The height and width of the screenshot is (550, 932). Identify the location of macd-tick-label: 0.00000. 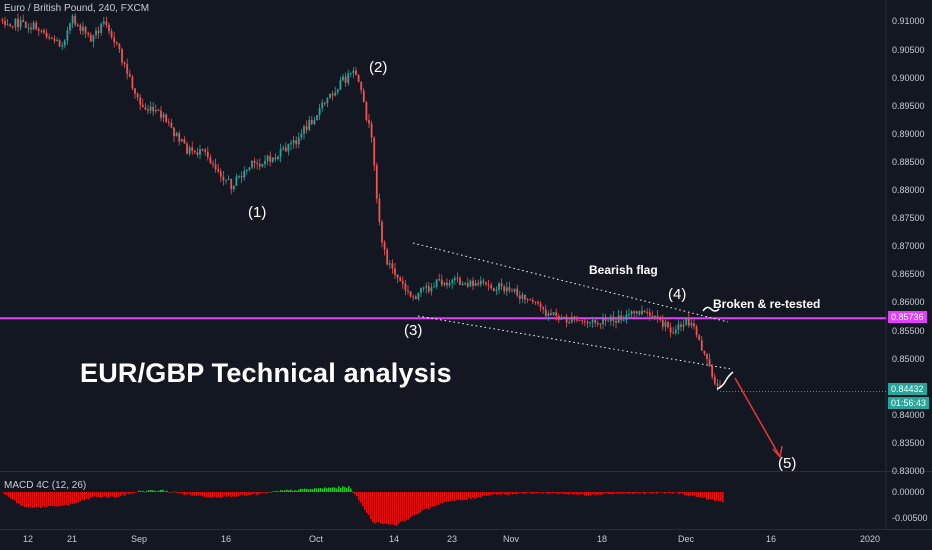
(908, 492).